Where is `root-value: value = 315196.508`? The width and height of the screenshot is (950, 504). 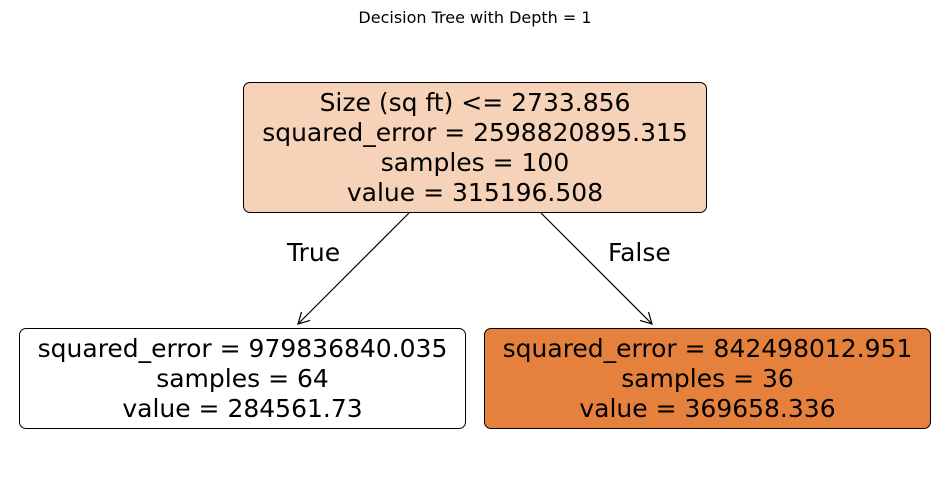
root-value: value = 315196.508 is located at coordinates (475, 192).